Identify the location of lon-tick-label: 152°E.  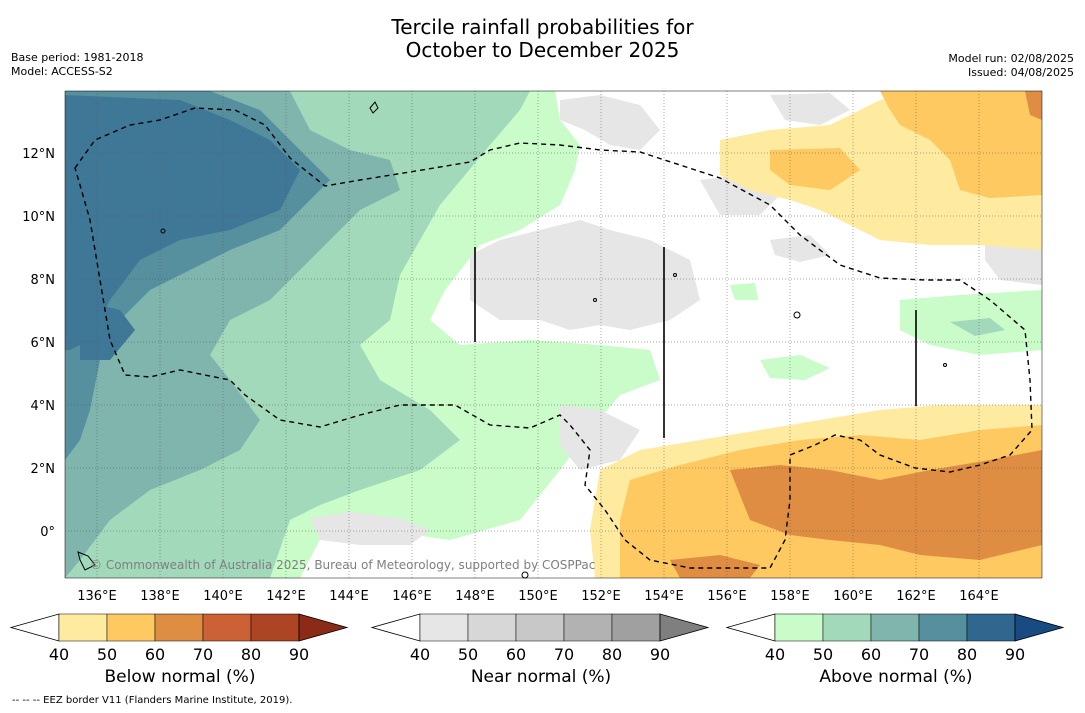
(601, 596).